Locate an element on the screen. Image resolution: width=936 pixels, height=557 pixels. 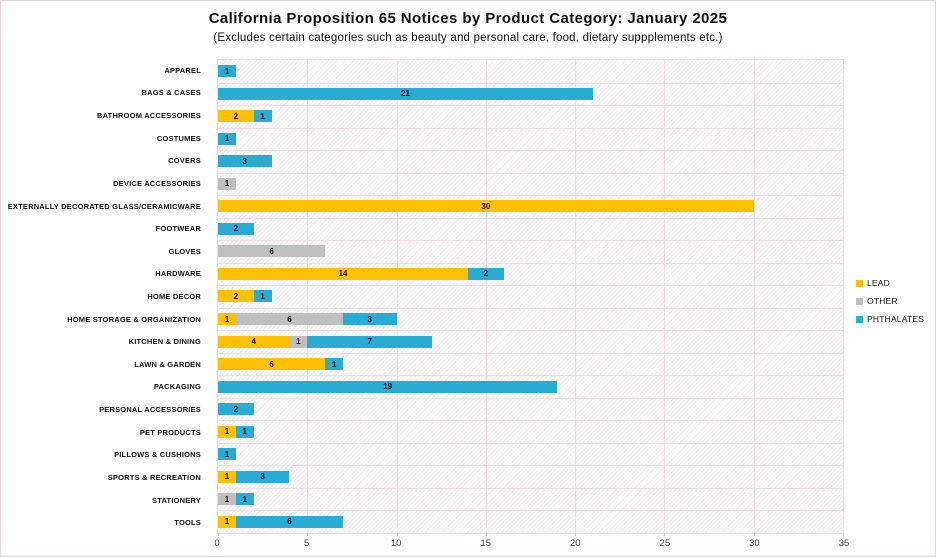
bar-segment-lead: 30 is located at coordinates (486, 206).